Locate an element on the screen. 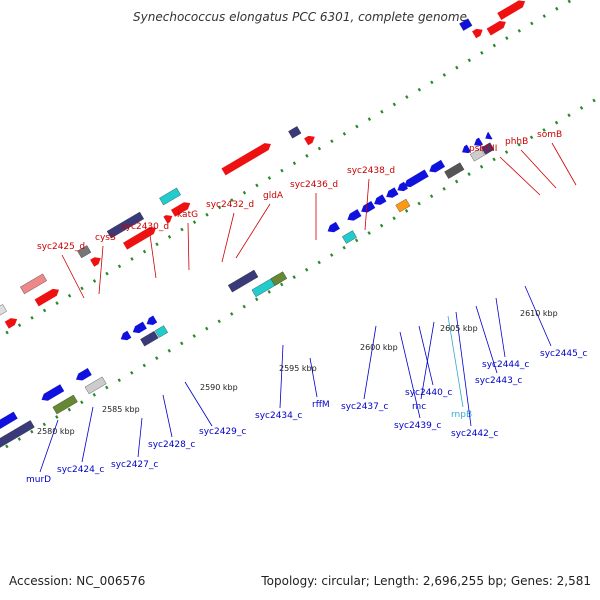 The image size is (600, 600). gene-label-reverse: syc2427_c is located at coordinates (134, 465).